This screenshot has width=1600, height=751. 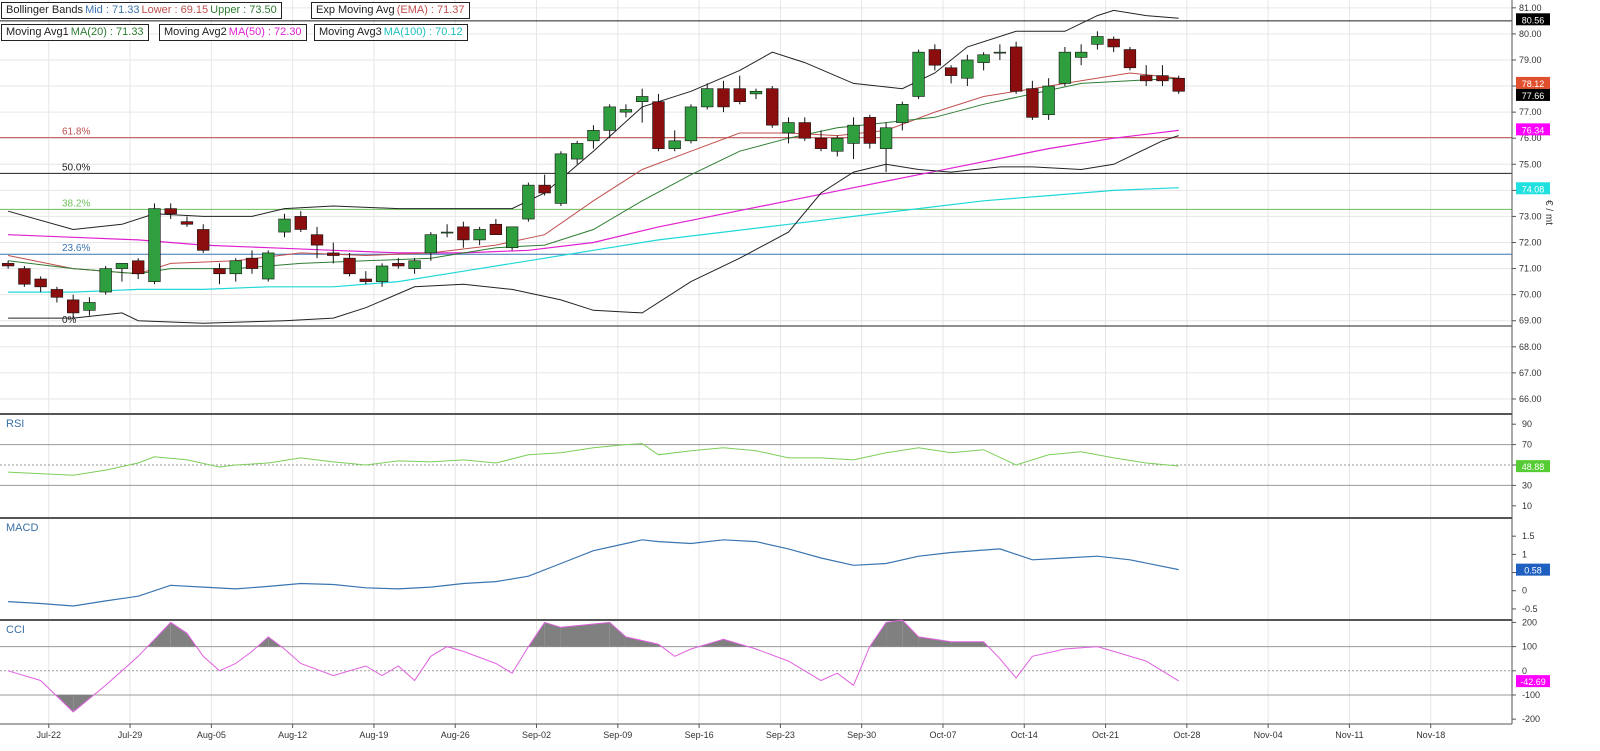 I want to click on rsi-line, so click(x=593, y=459).